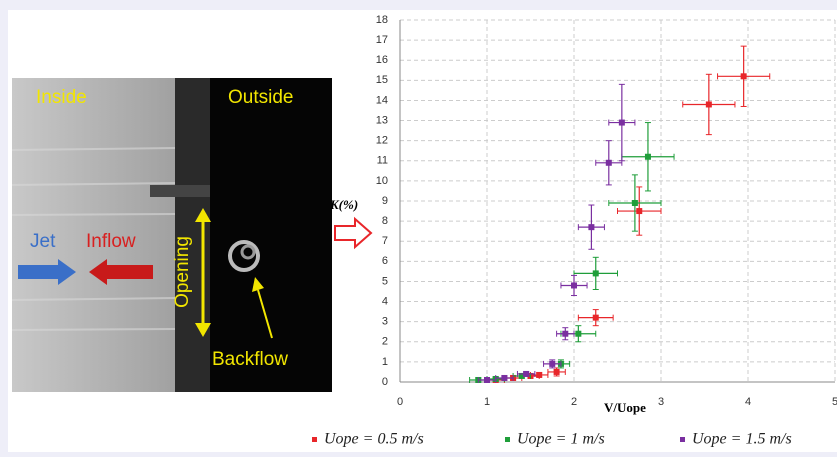 The image size is (837, 457). What do you see at coordinates (260, 97) in the screenshot?
I see `annotation: Outside` at bounding box center [260, 97].